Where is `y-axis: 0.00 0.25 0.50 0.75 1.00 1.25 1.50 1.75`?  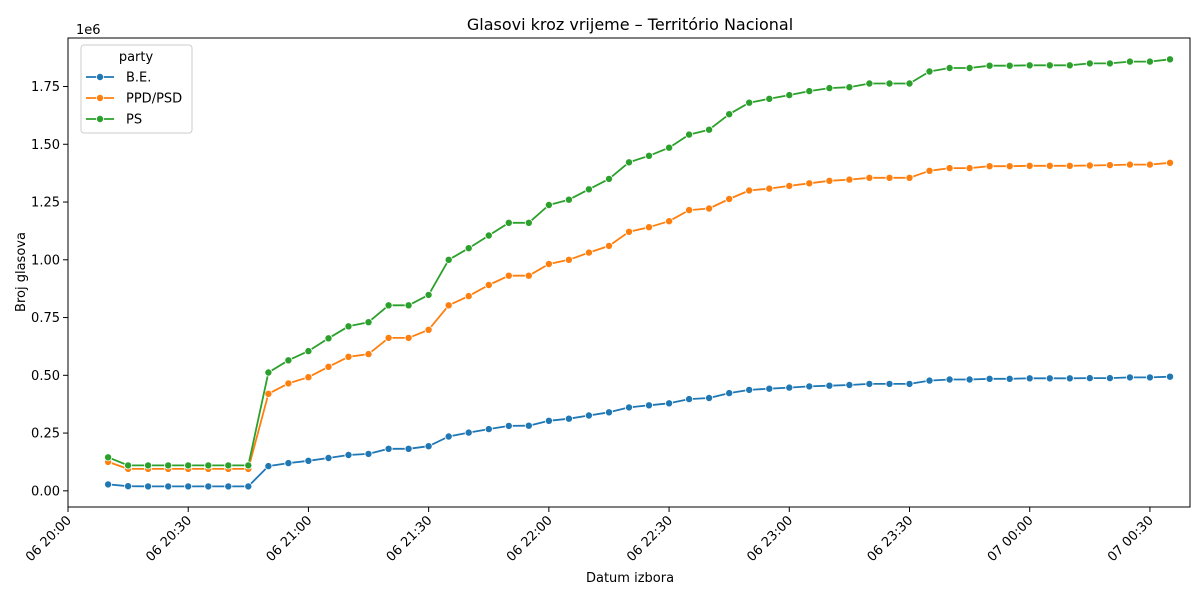 y-axis: 0.00 0.25 0.50 0.75 1.00 1.25 1.50 1.75 is located at coordinates (49, 289).